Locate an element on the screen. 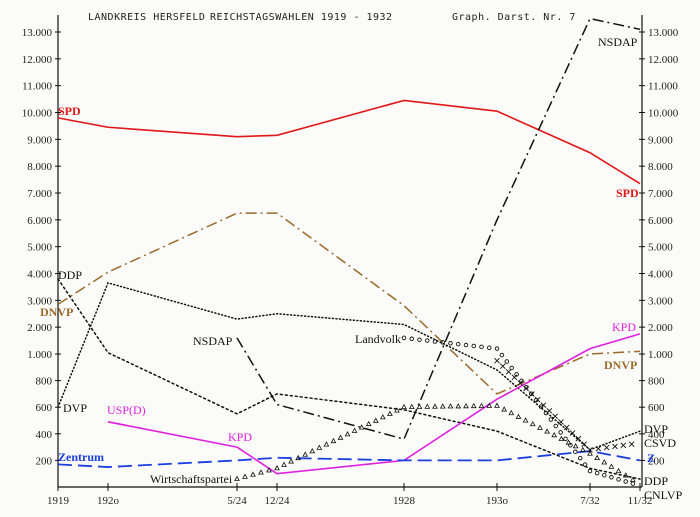  label-zentrum: Zentrum is located at coordinates (81, 457).